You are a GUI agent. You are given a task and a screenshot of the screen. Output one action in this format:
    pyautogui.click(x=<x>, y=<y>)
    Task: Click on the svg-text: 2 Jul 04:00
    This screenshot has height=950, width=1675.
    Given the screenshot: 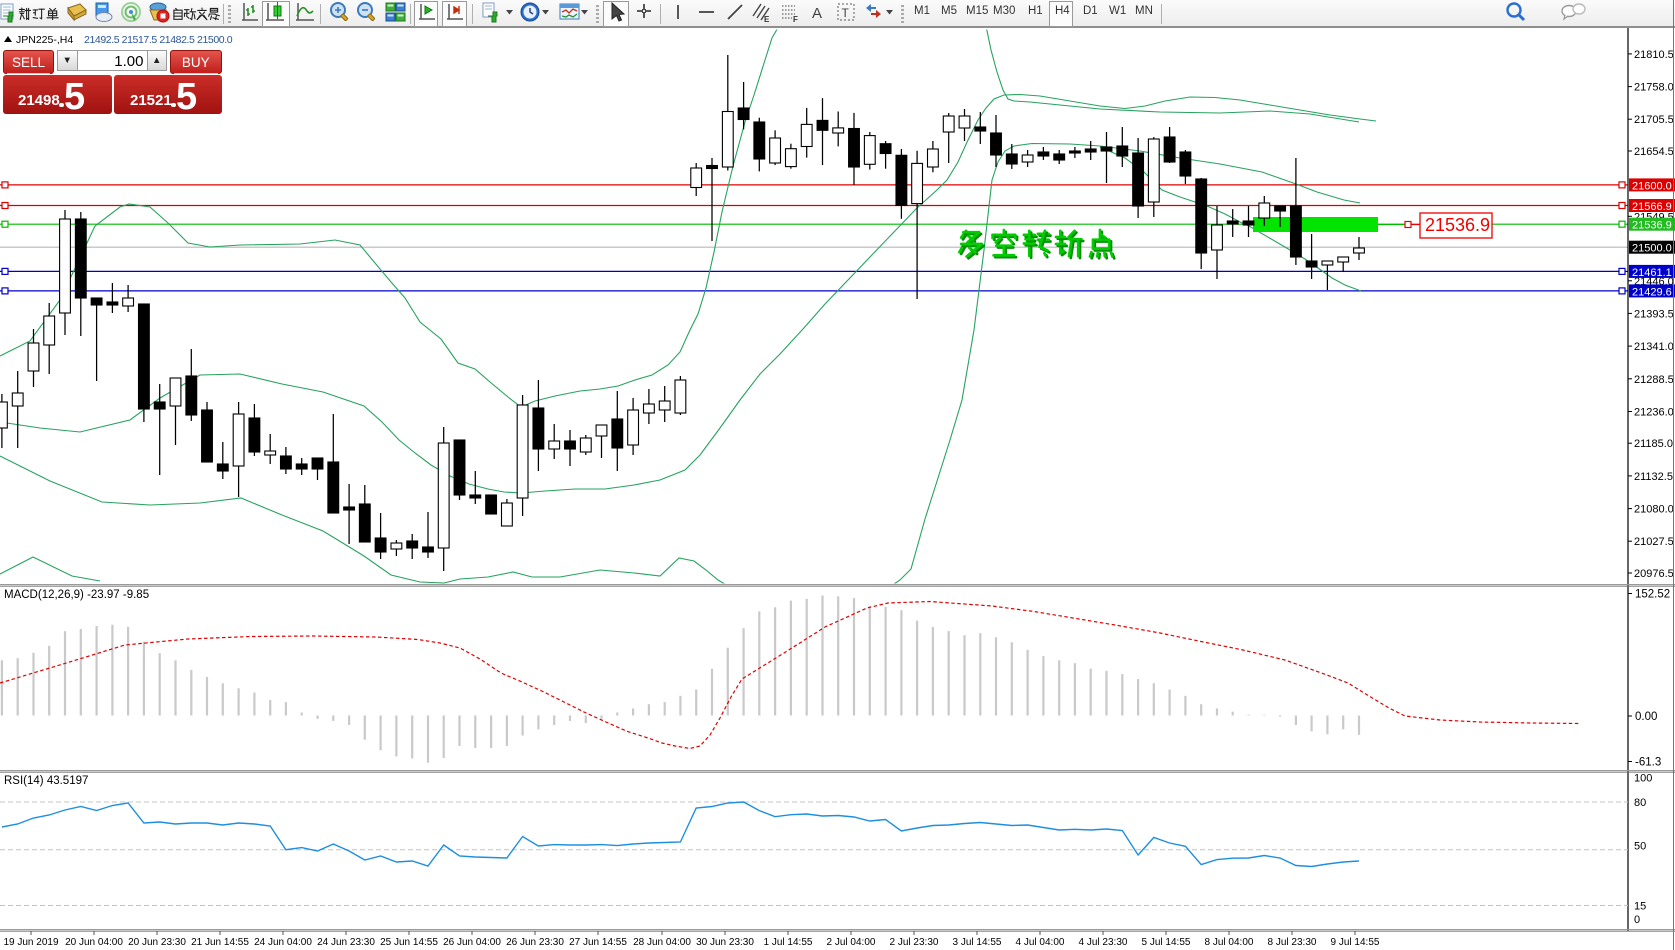 What is the action you would take?
    pyautogui.click(x=851, y=942)
    